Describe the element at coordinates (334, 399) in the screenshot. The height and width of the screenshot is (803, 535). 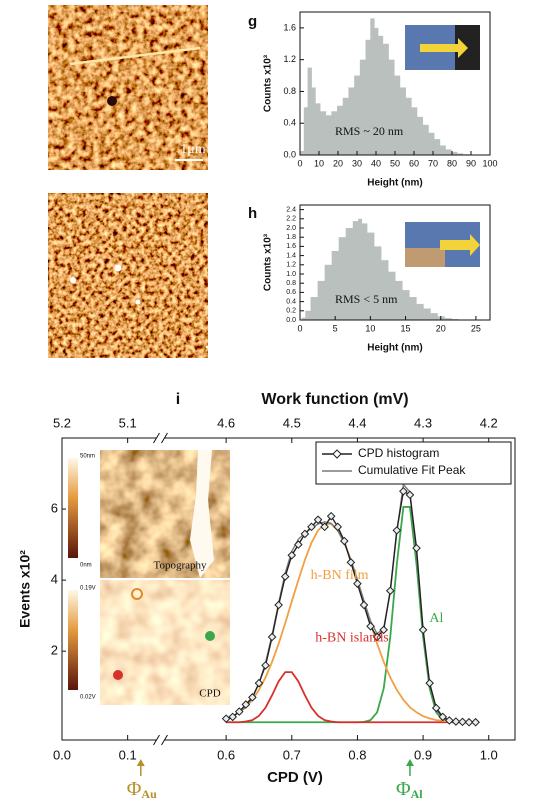
I see `x2-axis-label: Work function (mV)` at that location.